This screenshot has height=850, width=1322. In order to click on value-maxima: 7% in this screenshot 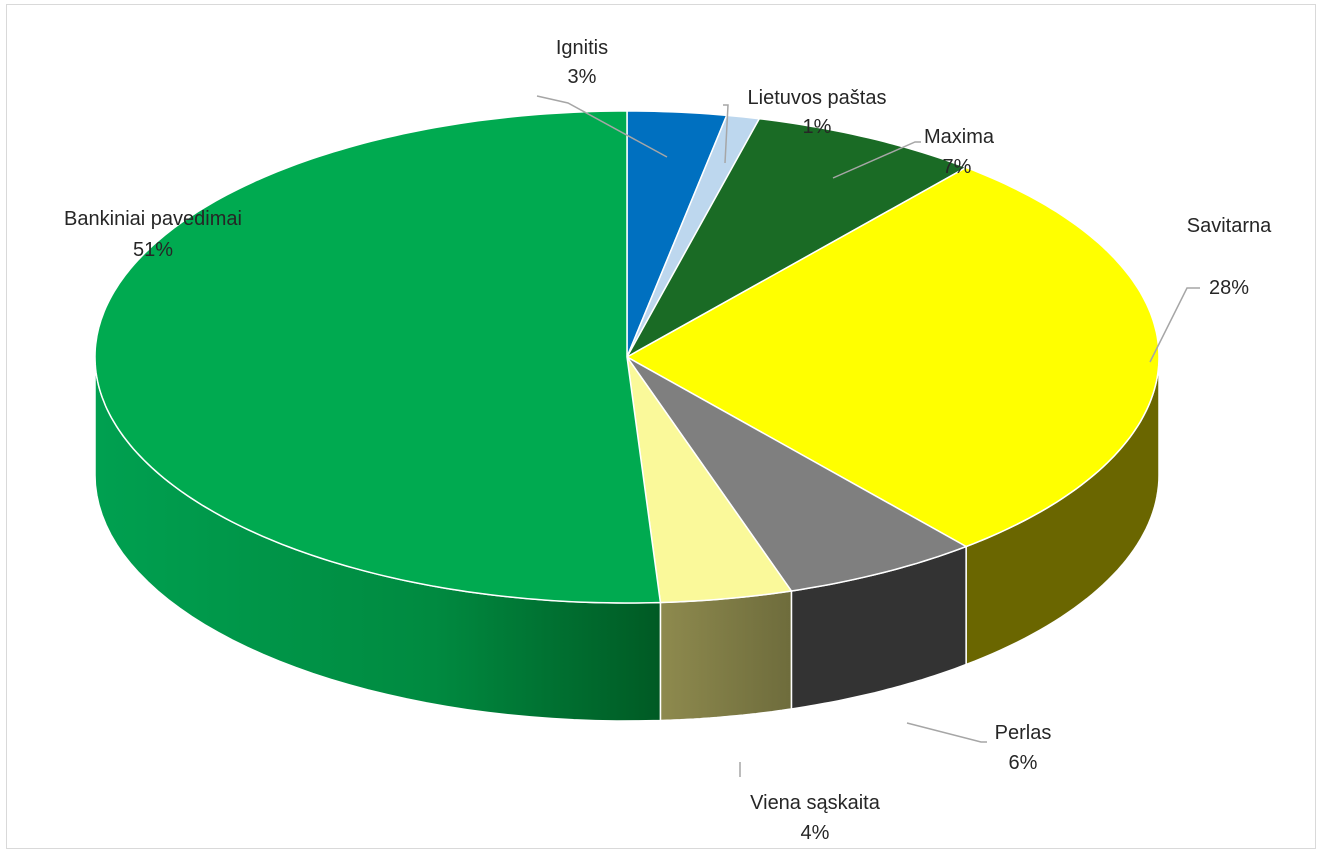, I will do `click(957, 167)`.